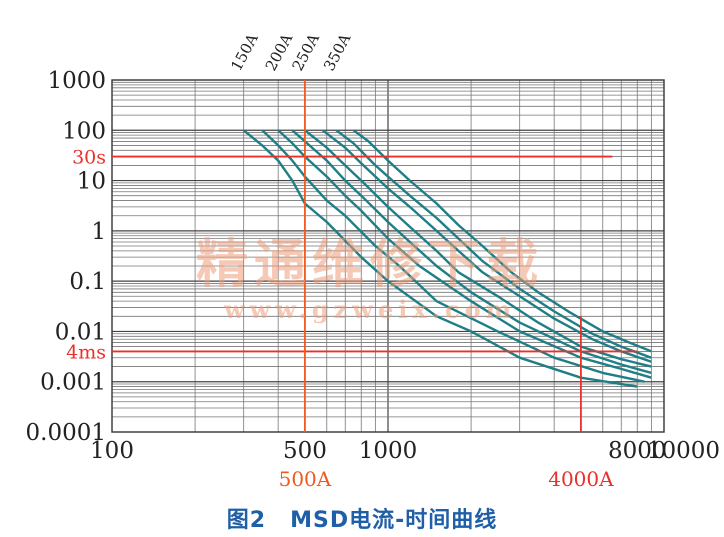 The image size is (724, 537). What do you see at coordinates (388, 451) in the screenshot?
I see `x-tick-label: 1000` at bounding box center [388, 451].